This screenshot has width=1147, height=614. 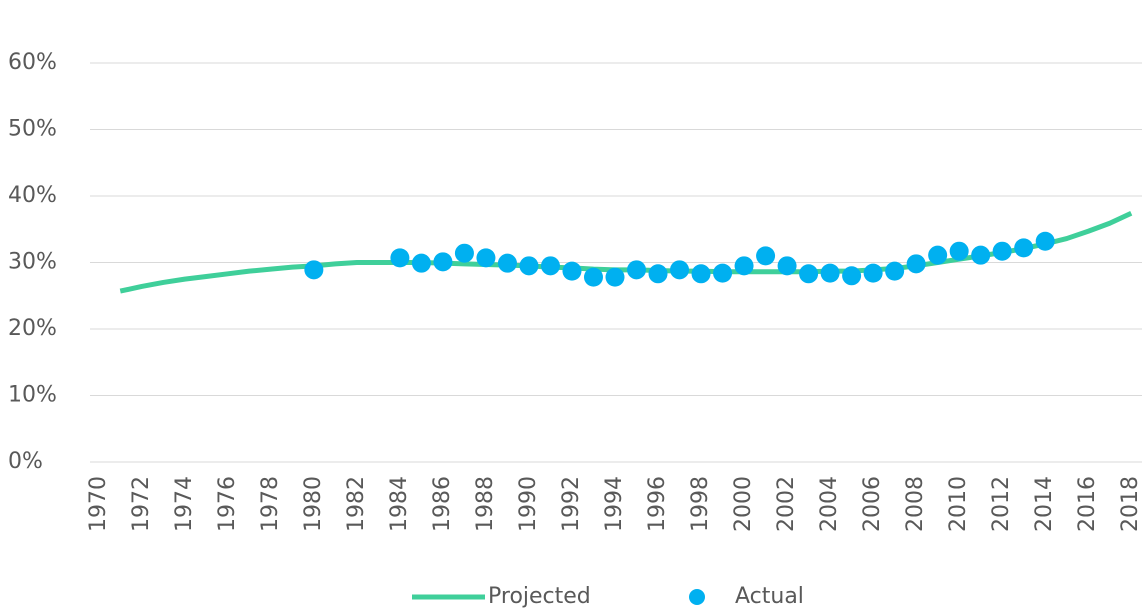 I want to click on x-tick-label: 1996, so click(x=657, y=504).